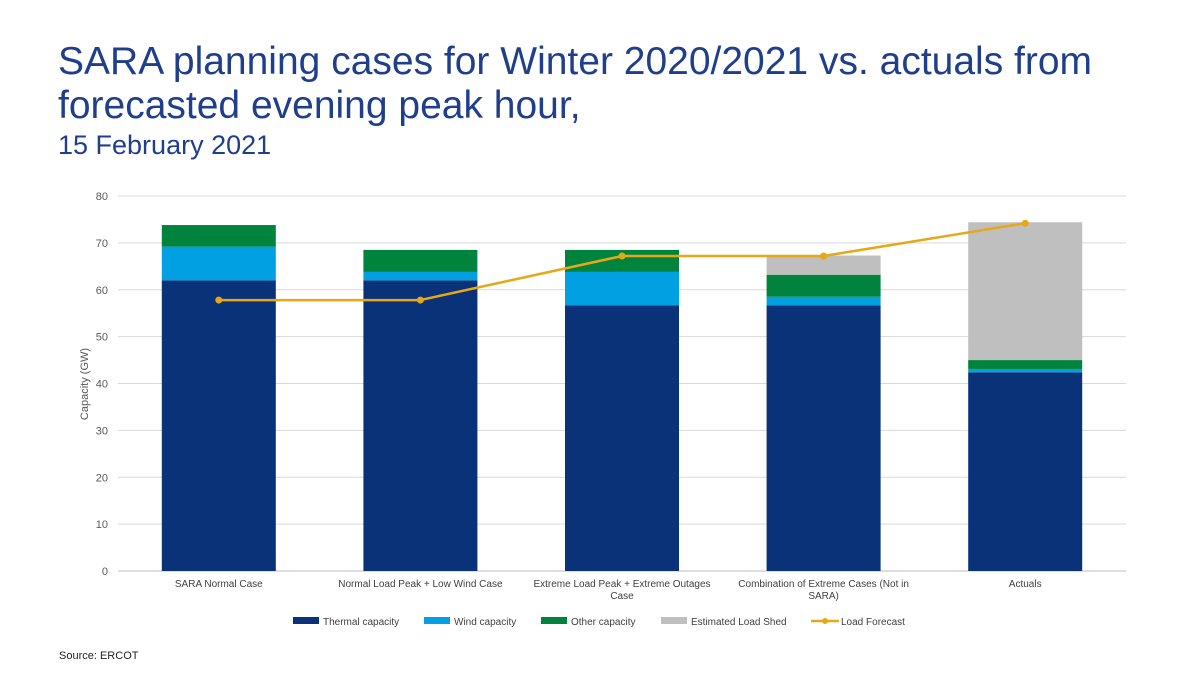  Describe the element at coordinates (165, 145) in the screenshot. I see `chart-subtitle: 15 February 2021` at that location.